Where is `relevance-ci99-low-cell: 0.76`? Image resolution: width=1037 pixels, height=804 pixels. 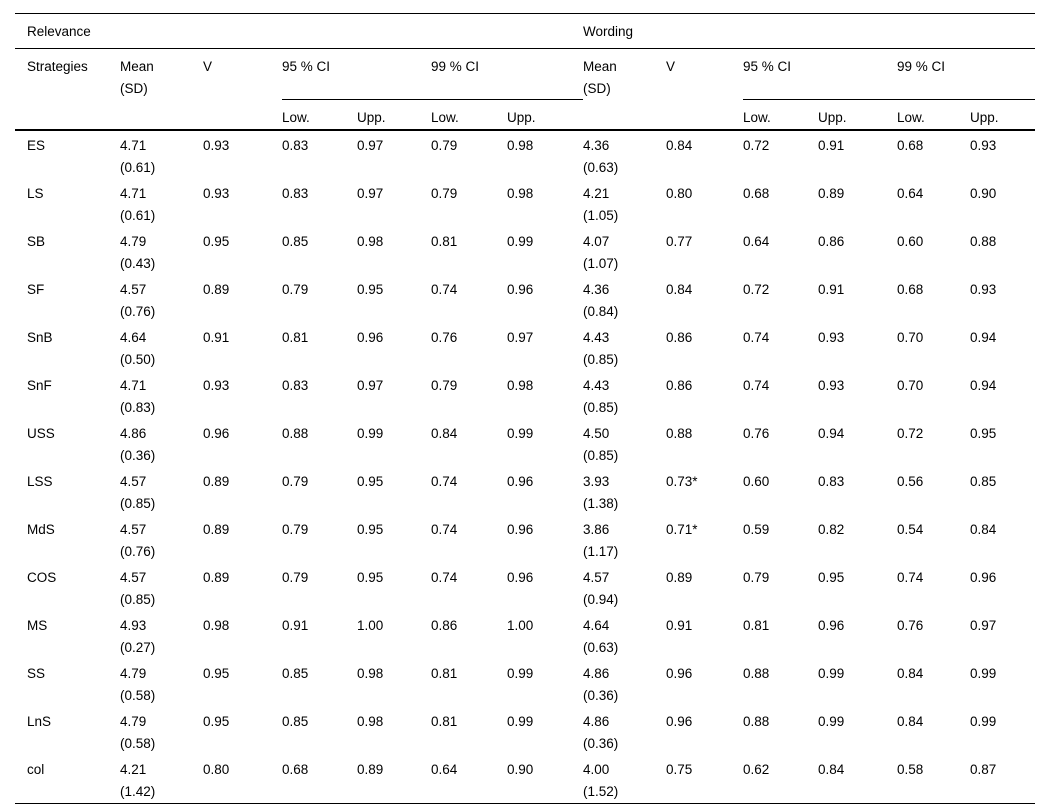
relevance-ci99-low-cell: 0.76 is located at coordinates (444, 337).